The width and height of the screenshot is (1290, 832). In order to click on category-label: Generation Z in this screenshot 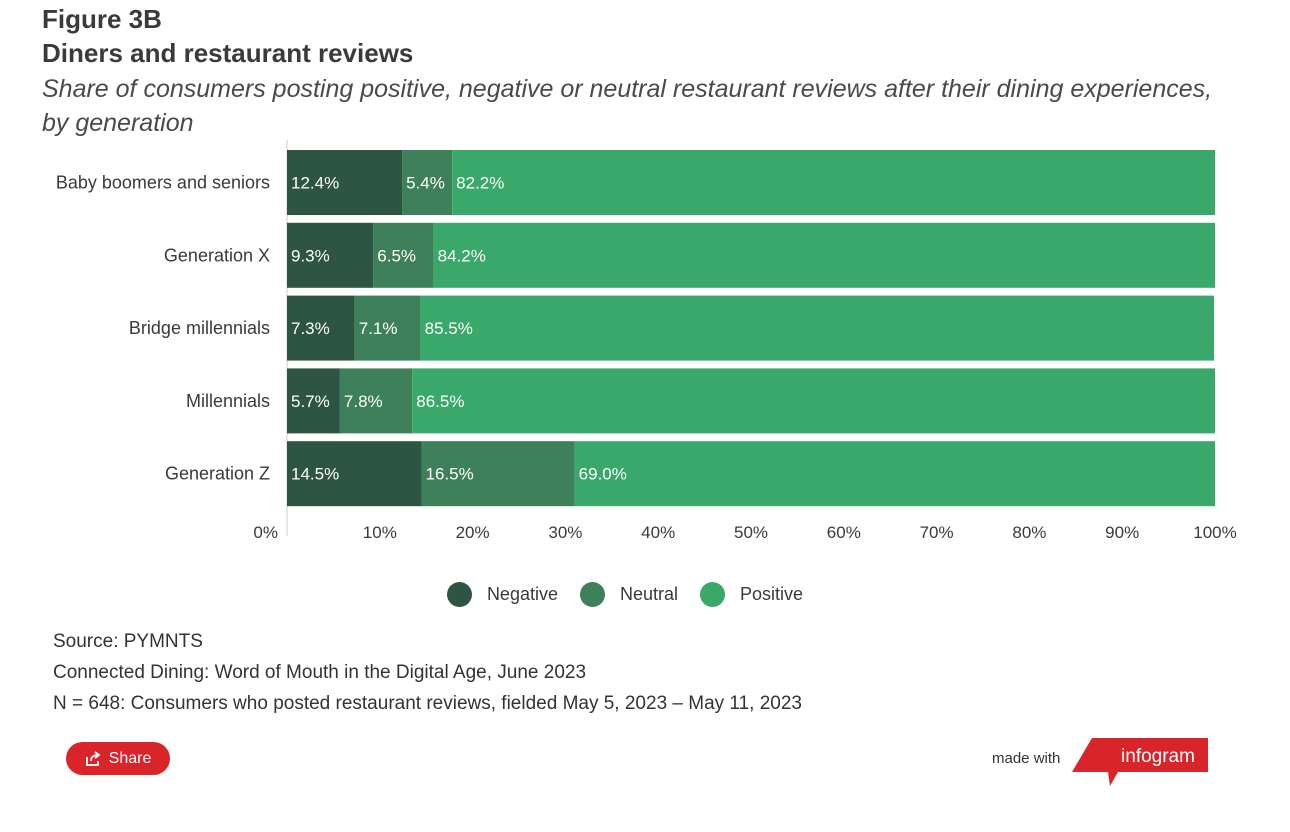, I will do `click(217, 474)`.